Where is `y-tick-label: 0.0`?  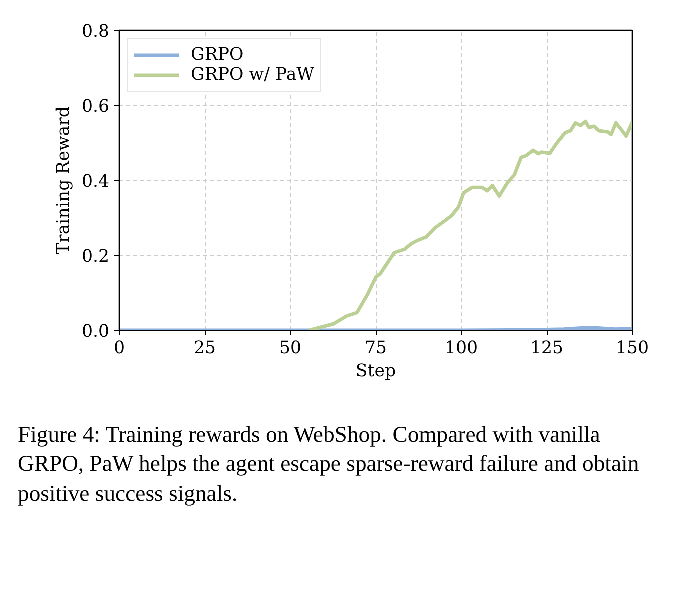 y-tick-label: 0.0 is located at coordinates (96, 332).